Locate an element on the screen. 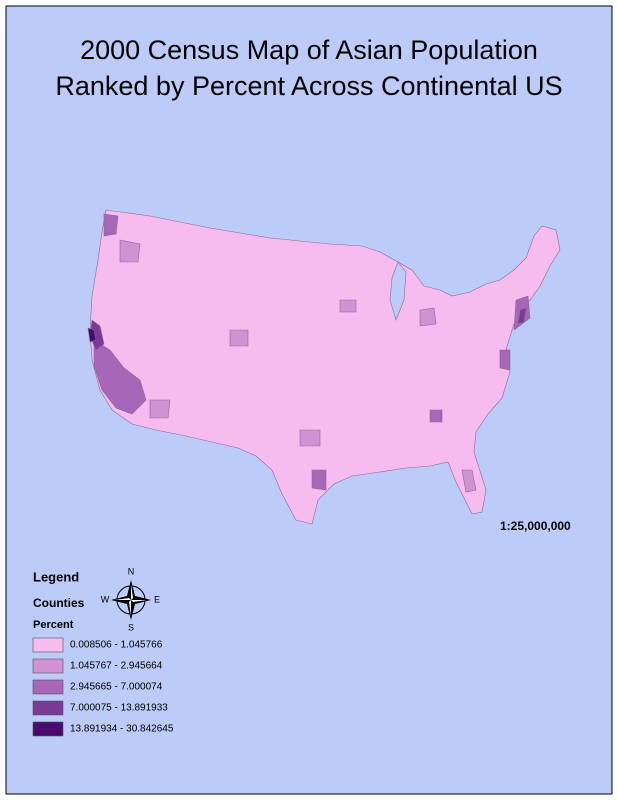 Image resolution: width=618 pixels, height=800 pixels. compass-star-highlight is located at coordinates (131, 600).